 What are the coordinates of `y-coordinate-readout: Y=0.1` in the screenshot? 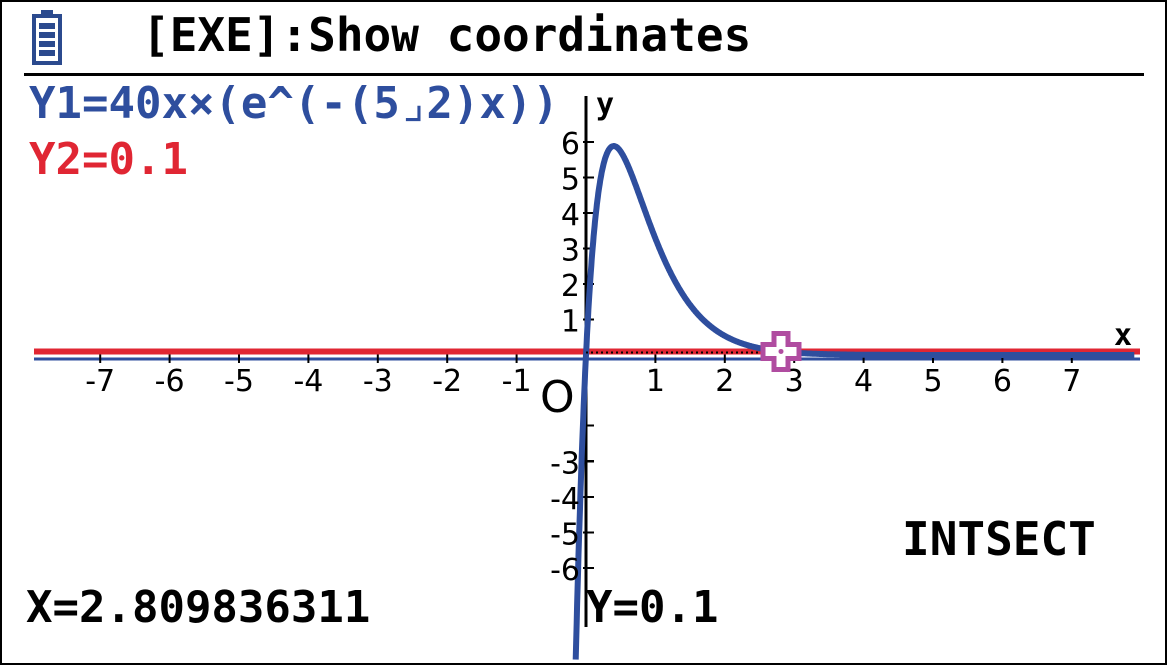 It's located at (652, 607).